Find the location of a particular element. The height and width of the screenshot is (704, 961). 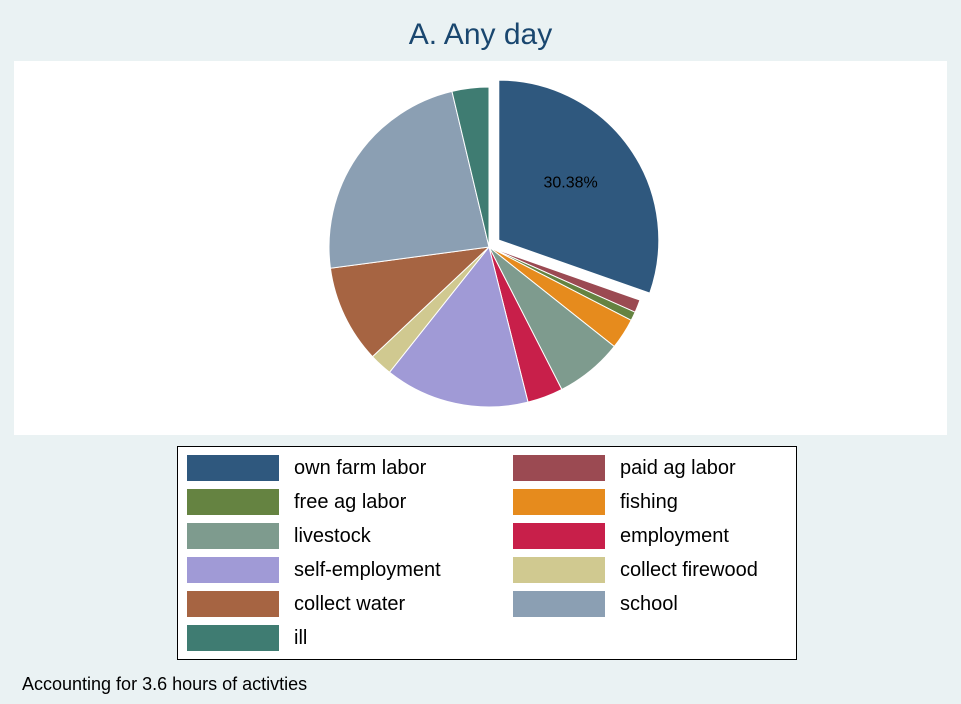

legend-label: fishing is located at coordinates (649, 502).